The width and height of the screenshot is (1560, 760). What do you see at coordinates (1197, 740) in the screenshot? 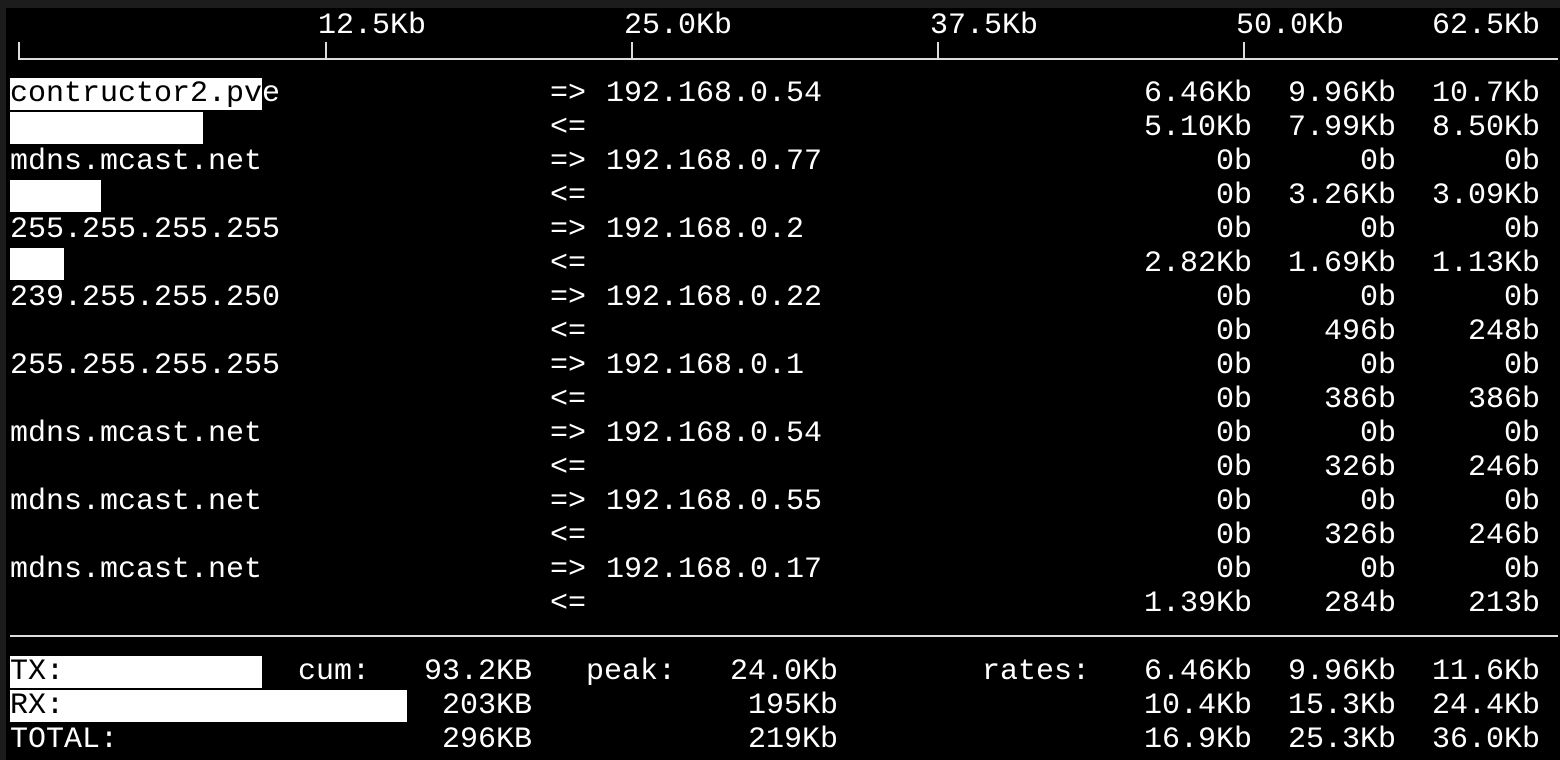
I see `totals-rate: 16.9Kb` at bounding box center [1197, 740].